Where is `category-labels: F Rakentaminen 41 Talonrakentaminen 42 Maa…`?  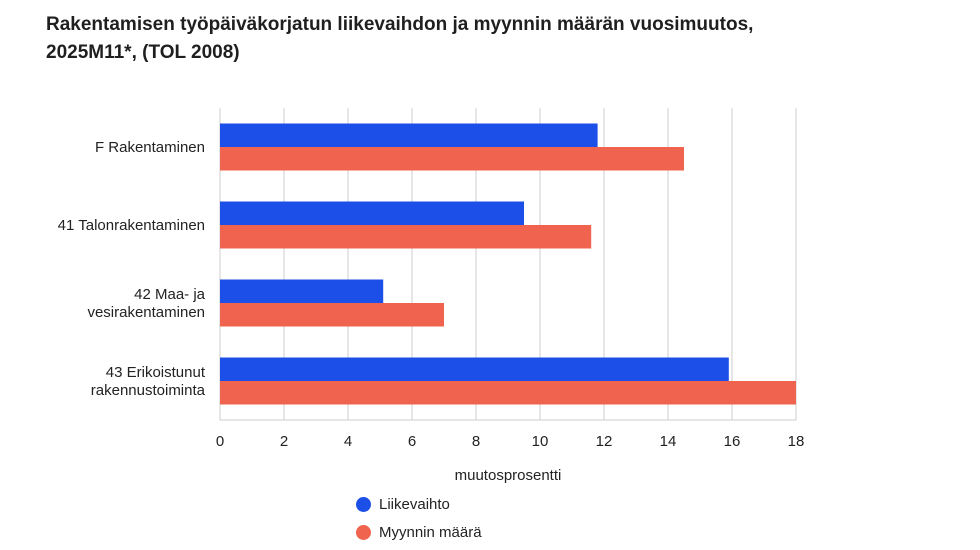 category-labels: F Rakentaminen 41 Talonrakentaminen 42 Maa… is located at coordinates (132, 269).